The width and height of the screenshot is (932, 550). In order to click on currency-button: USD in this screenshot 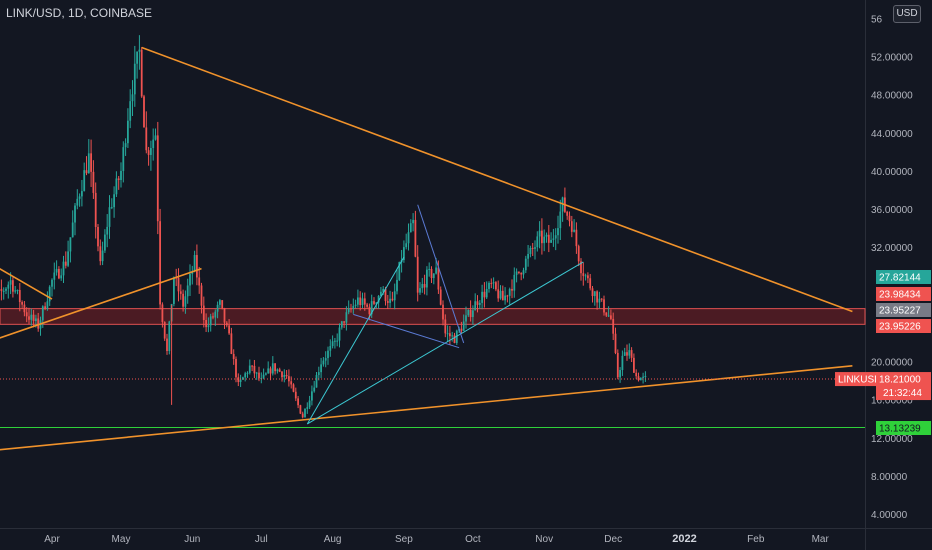, I will do `click(907, 14)`.